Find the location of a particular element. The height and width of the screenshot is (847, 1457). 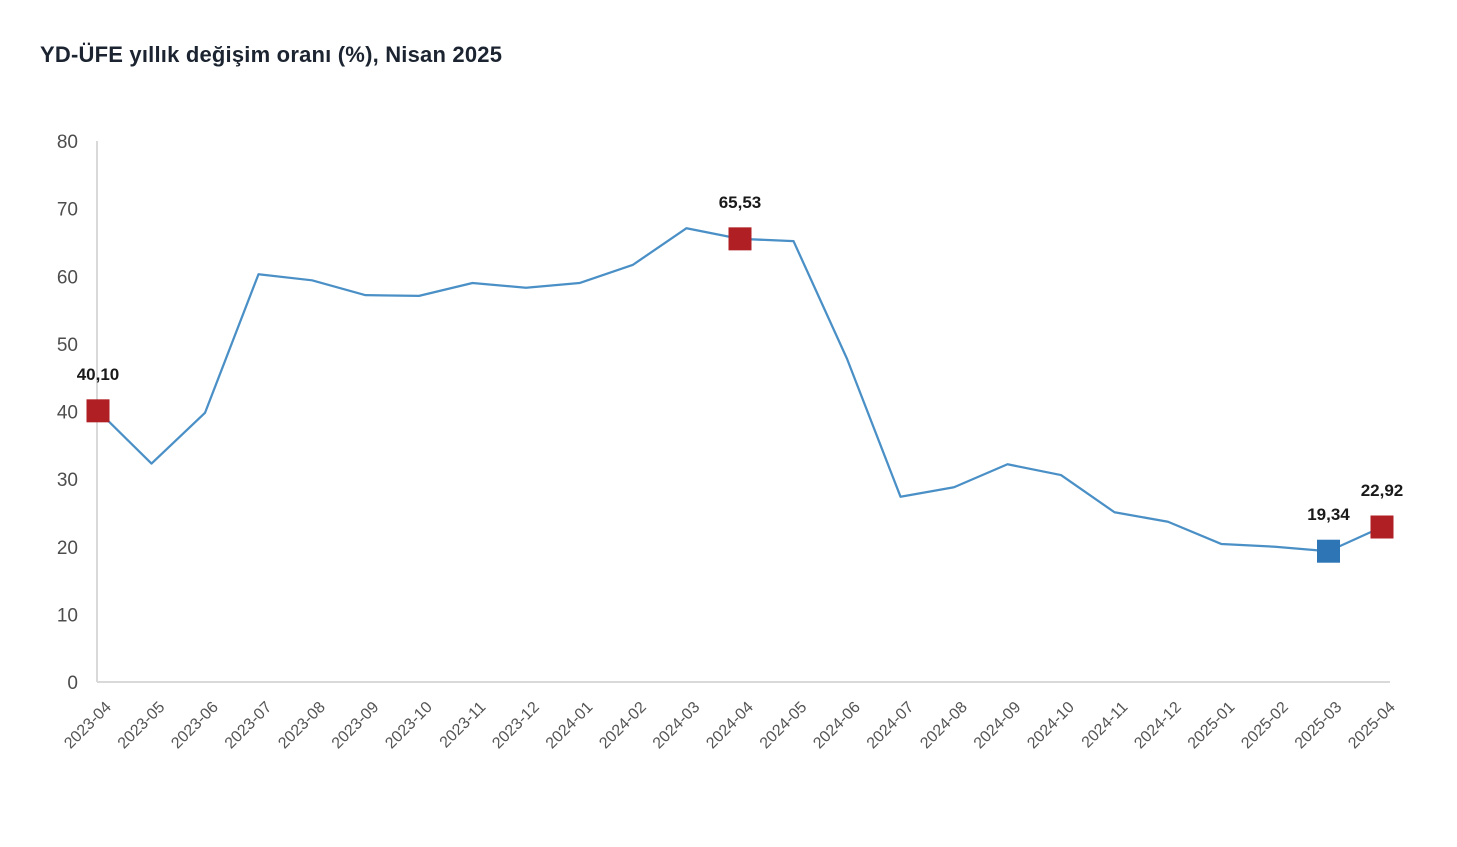

y-axis-tick-label: 80 is located at coordinates (67, 142).